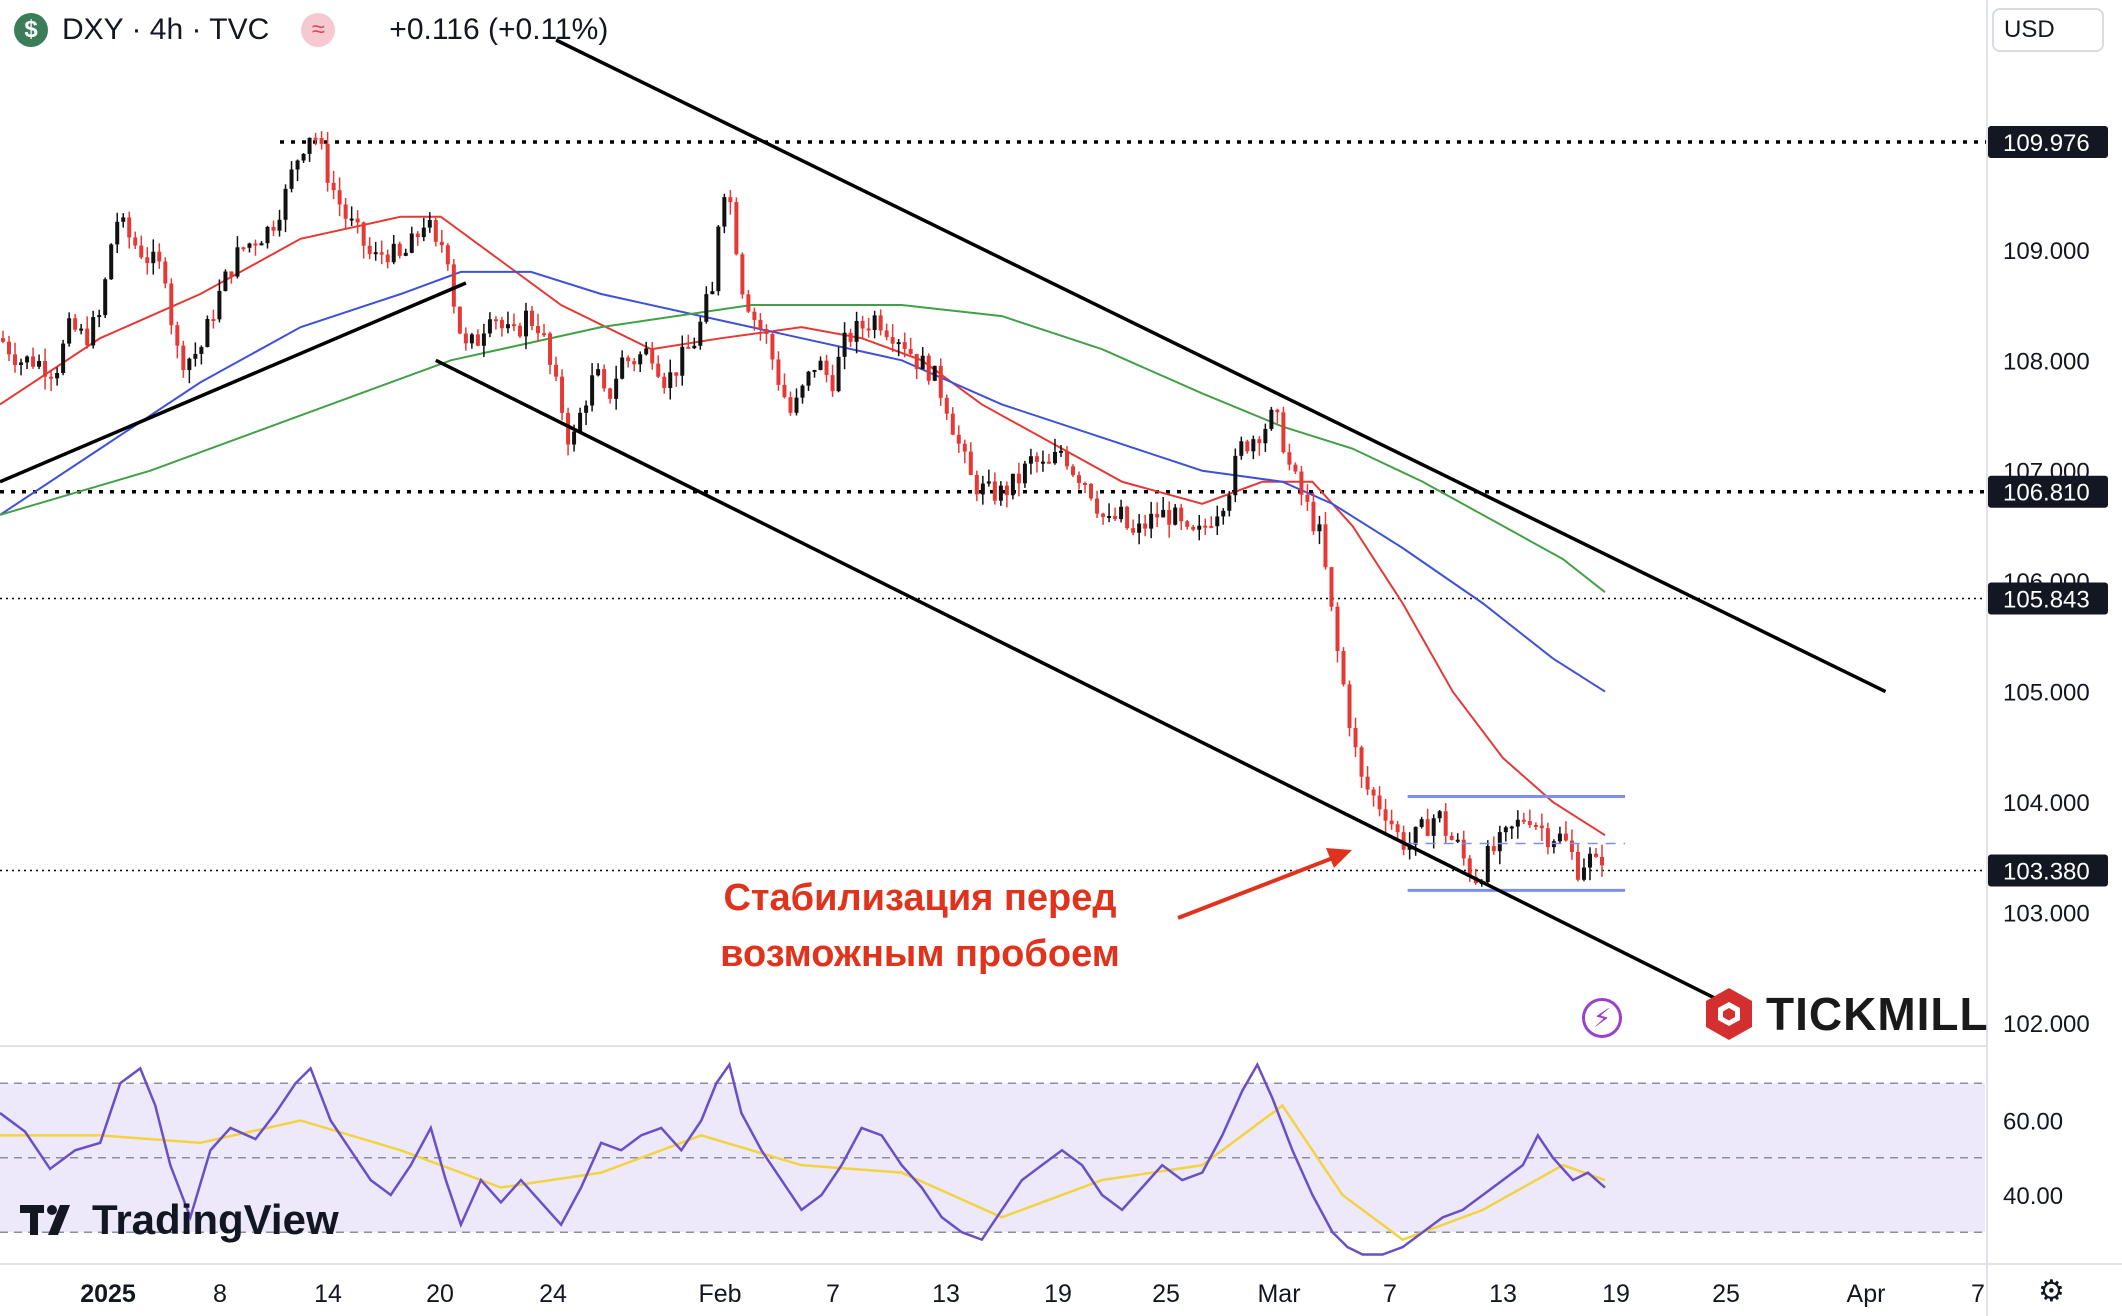  What do you see at coordinates (318, 30) in the screenshot?
I see `wave-indicator-icon: ≈` at bounding box center [318, 30].